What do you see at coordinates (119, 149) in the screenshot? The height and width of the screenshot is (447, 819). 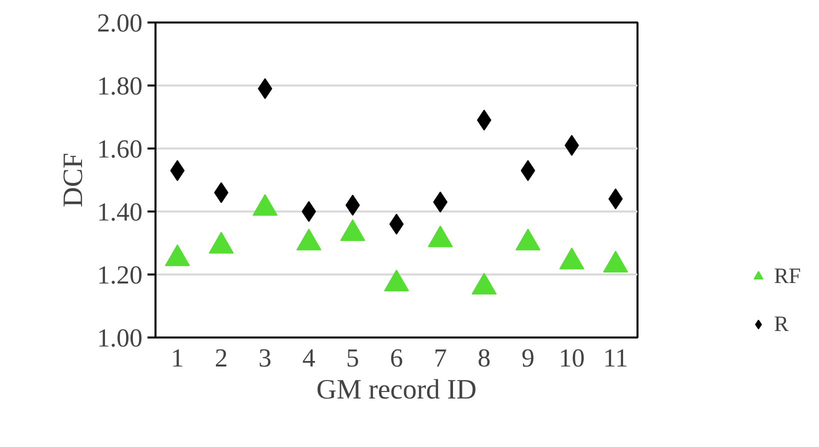 I see `y-tick-label: 1.60` at bounding box center [119, 149].